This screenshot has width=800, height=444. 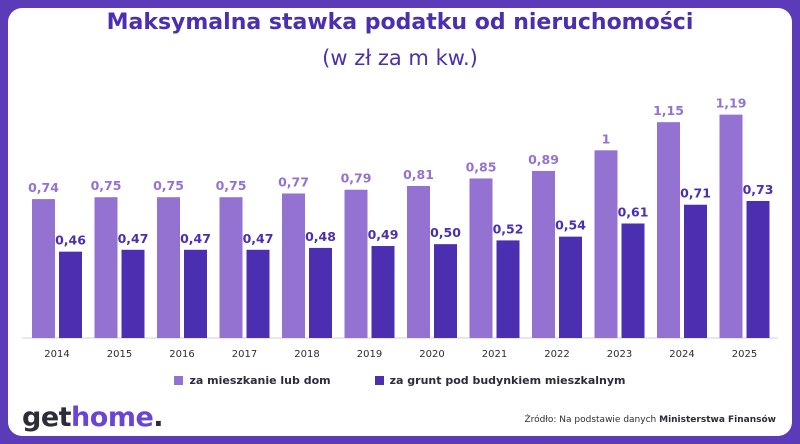 I want to click on data-label-series-1-2015: 0,75, so click(x=106, y=185).